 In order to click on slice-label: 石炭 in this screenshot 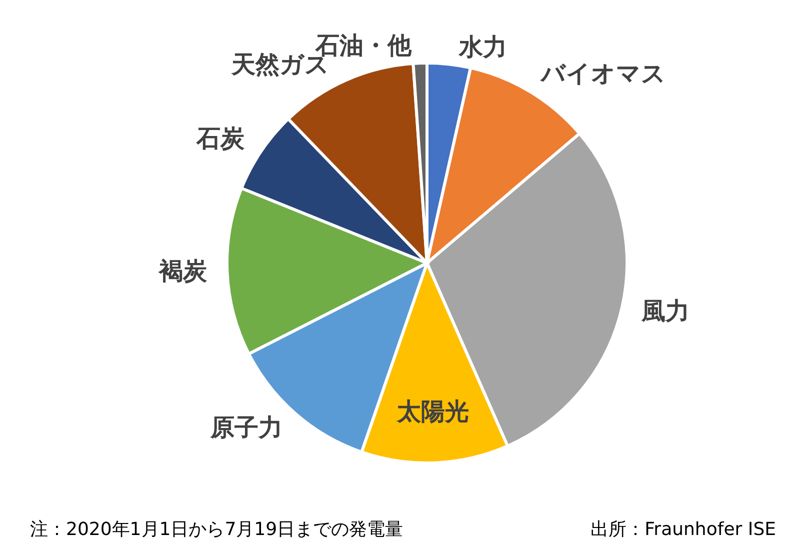, I will do `click(221, 138)`.